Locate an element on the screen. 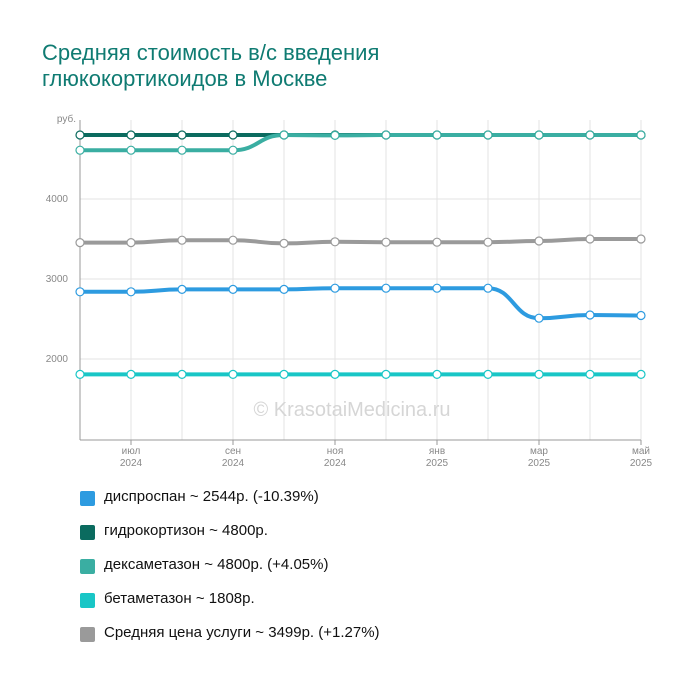 This screenshot has height=684, width=700. y-axis-unit: руб. is located at coordinates (66, 119).